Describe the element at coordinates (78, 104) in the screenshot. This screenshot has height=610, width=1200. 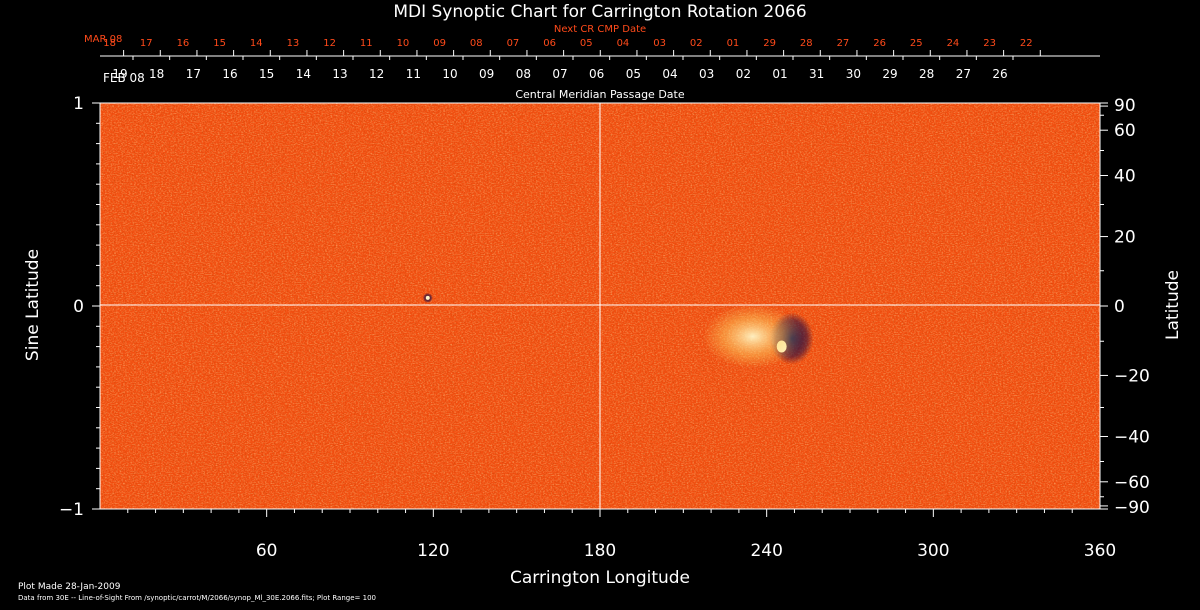
I see `y-tick-label: 1` at that location.